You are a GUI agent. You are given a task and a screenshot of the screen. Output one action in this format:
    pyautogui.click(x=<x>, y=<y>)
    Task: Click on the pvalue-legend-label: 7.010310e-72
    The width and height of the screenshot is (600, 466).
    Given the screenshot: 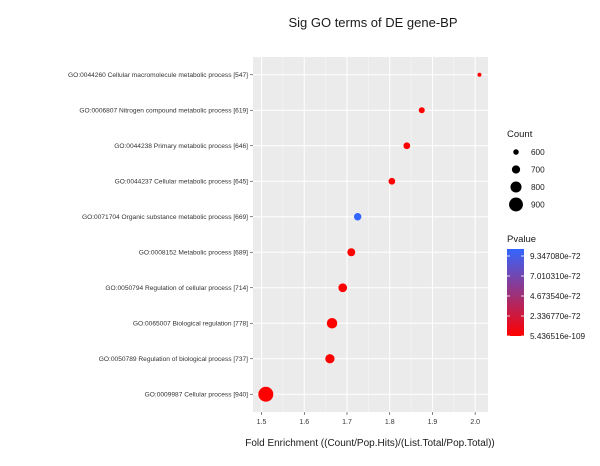 What is the action you would take?
    pyautogui.click(x=555, y=276)
    